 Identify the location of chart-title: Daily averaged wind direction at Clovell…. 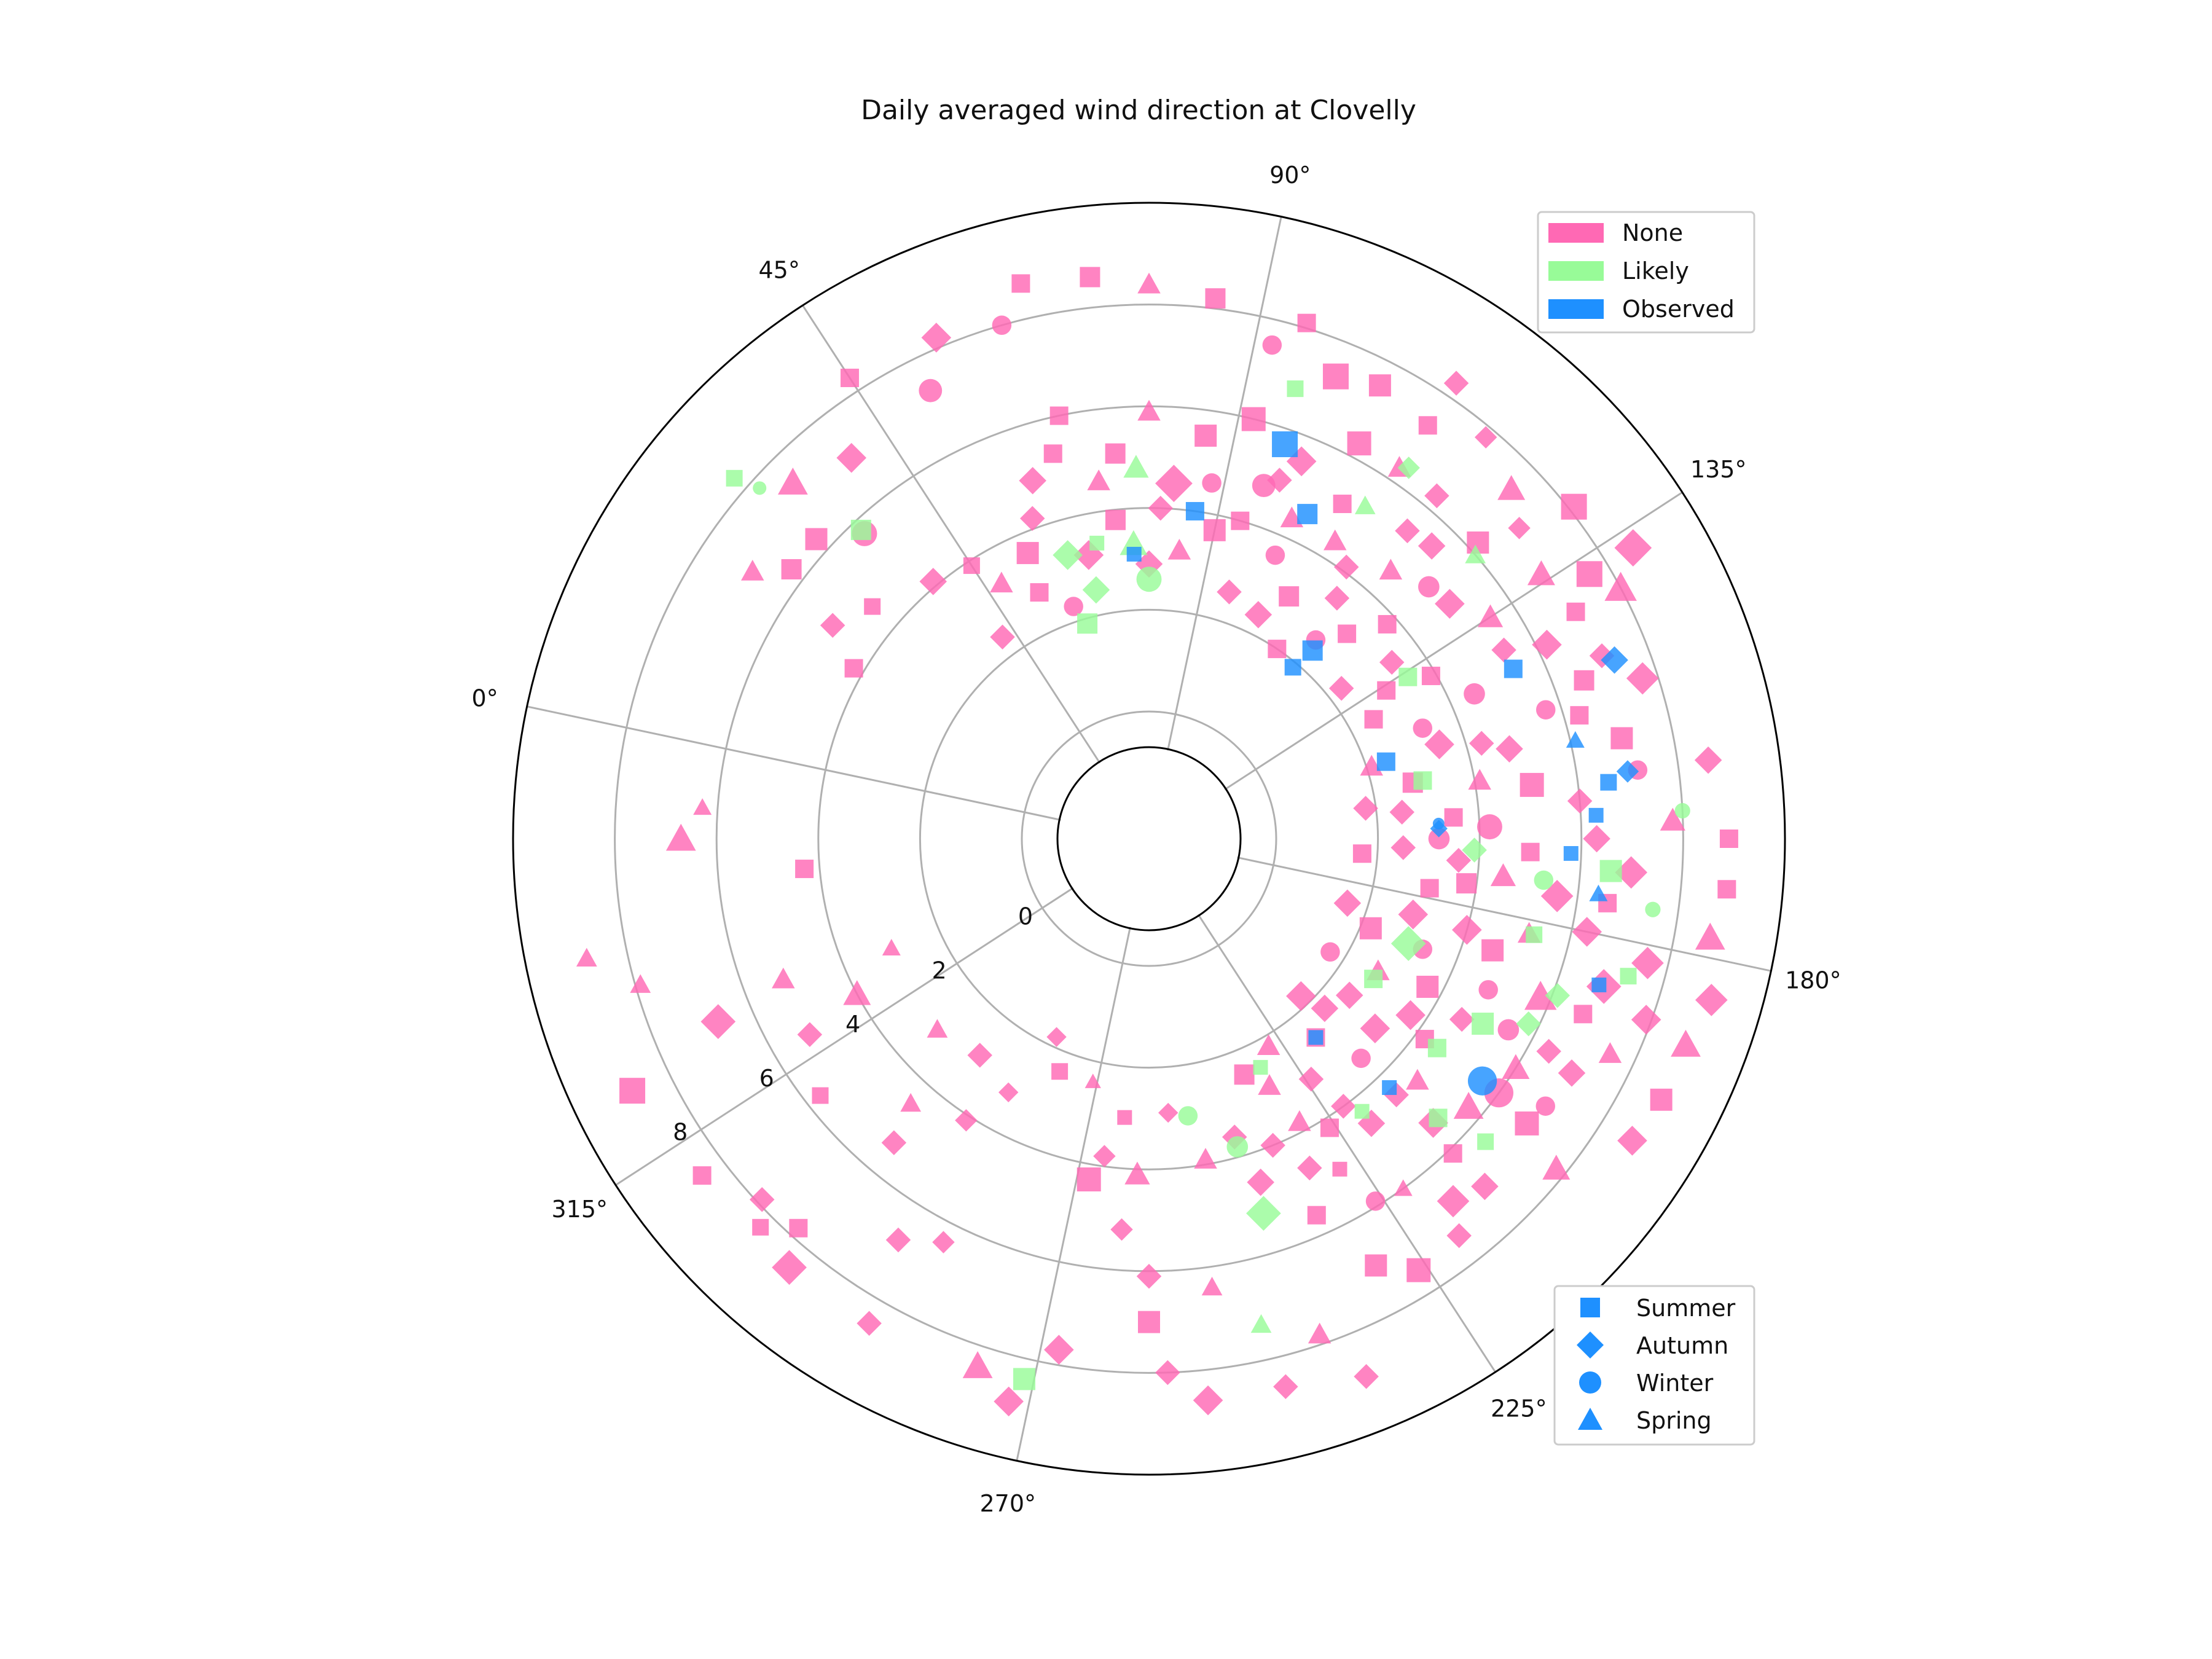
(1138, 110).